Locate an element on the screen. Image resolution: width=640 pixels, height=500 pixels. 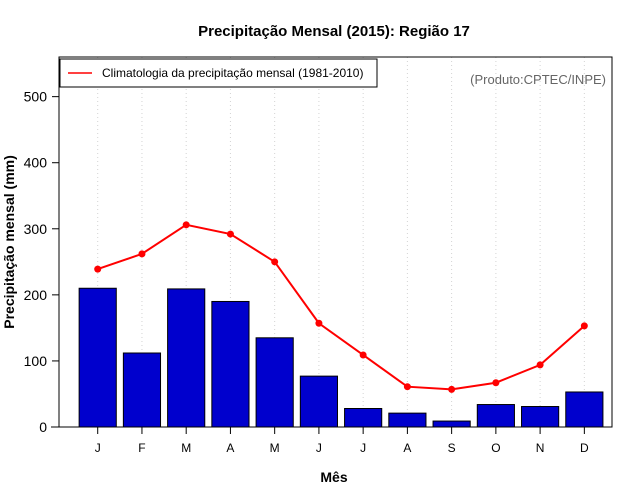
y-tick-label-5: 500 is located at coordinates (36, 97).